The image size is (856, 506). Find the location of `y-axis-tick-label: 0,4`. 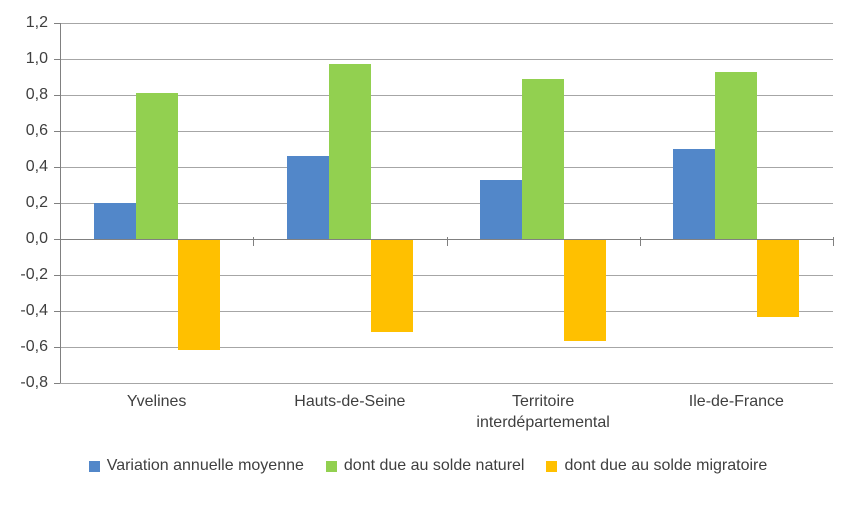

y-axis-tick-label: 0,4 is located at coordinates (36, 166).